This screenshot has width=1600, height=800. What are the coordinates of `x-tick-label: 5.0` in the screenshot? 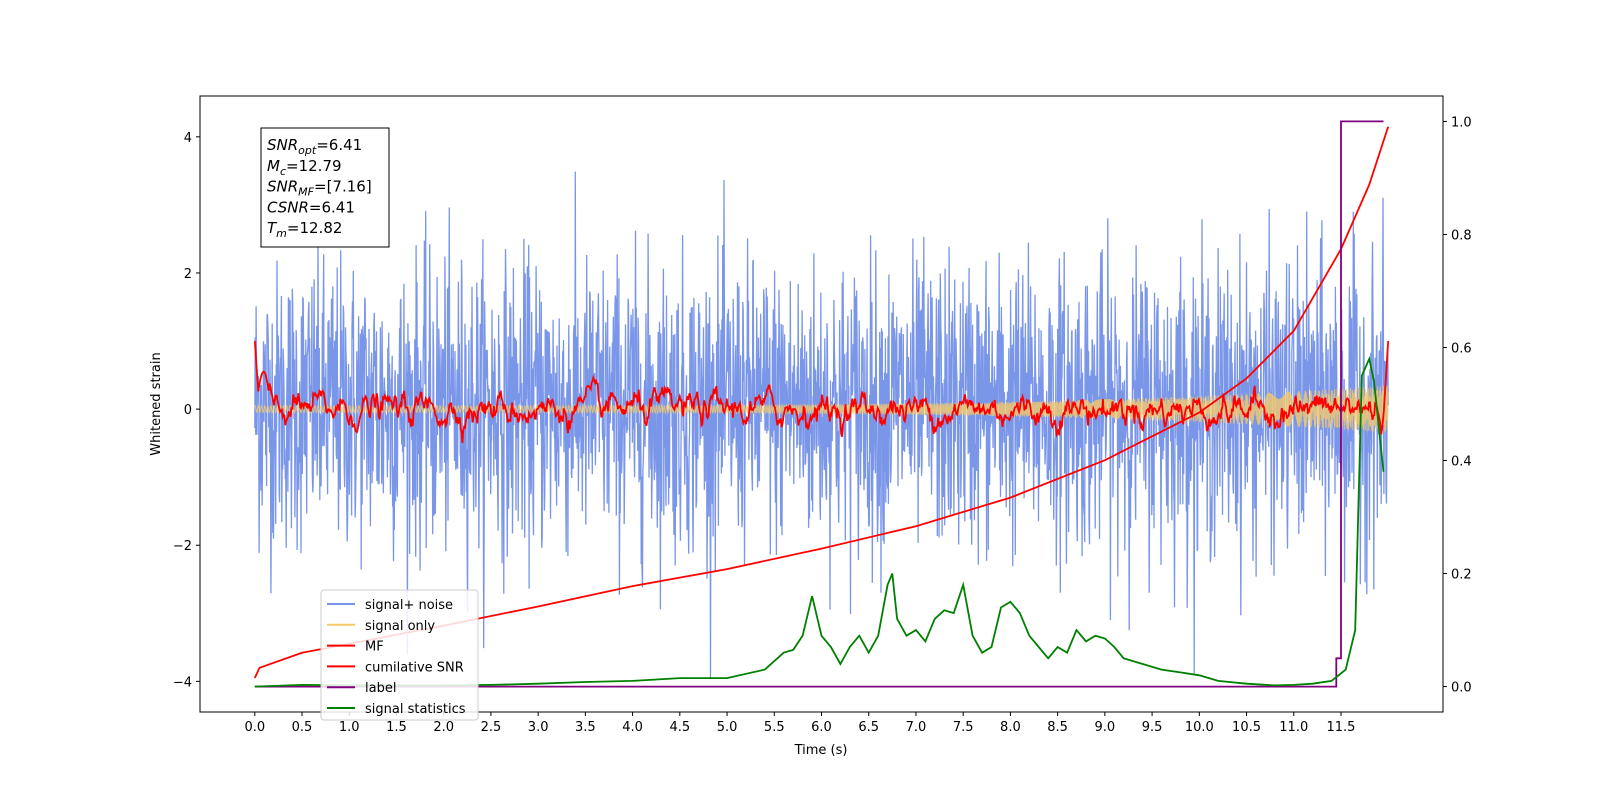 It's located at (727, 727).